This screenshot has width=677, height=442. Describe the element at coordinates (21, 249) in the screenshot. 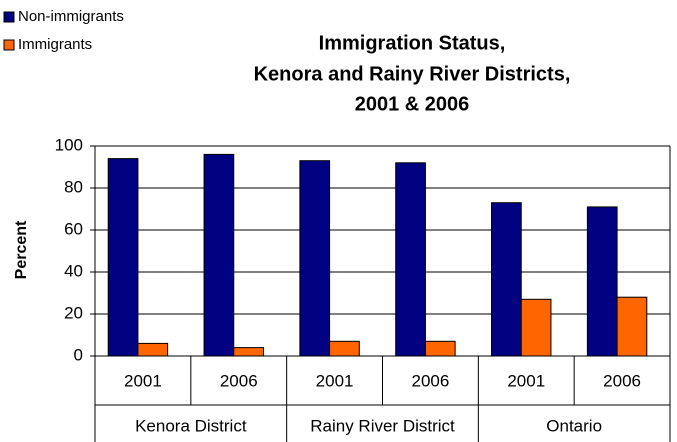

I see `y-axis-label: Percent` at that location.